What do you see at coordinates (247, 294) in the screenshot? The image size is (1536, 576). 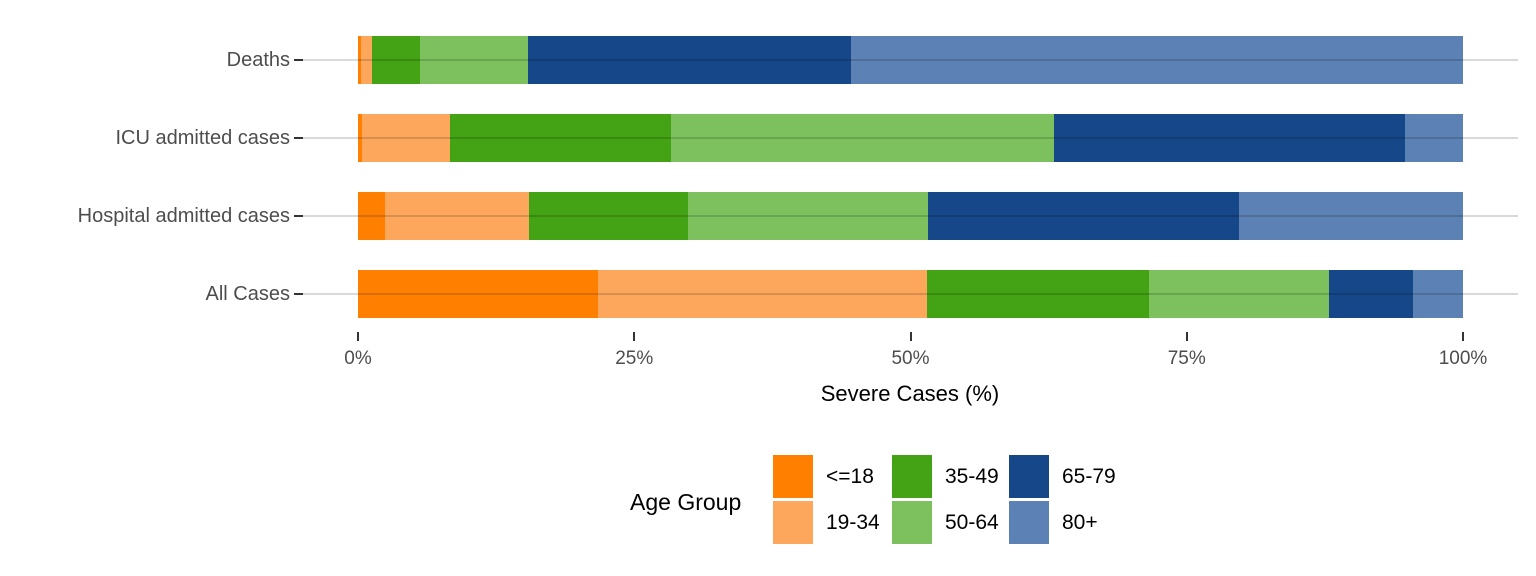 I see `y-category-label: All Cases` at bounding box center [247, 294].